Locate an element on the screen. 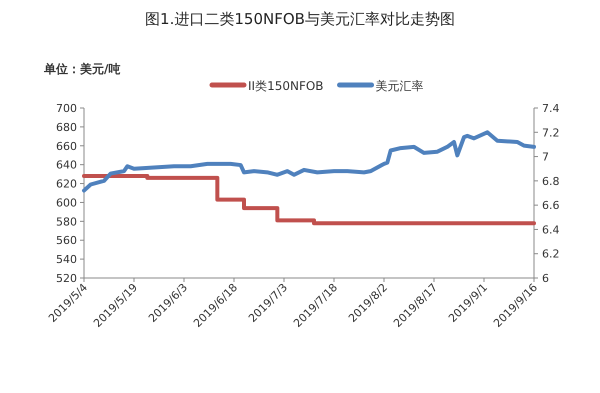 The width and height of the screenshot is (600, 393). y-tick-label: 580 is located at coordinates (66, 221).